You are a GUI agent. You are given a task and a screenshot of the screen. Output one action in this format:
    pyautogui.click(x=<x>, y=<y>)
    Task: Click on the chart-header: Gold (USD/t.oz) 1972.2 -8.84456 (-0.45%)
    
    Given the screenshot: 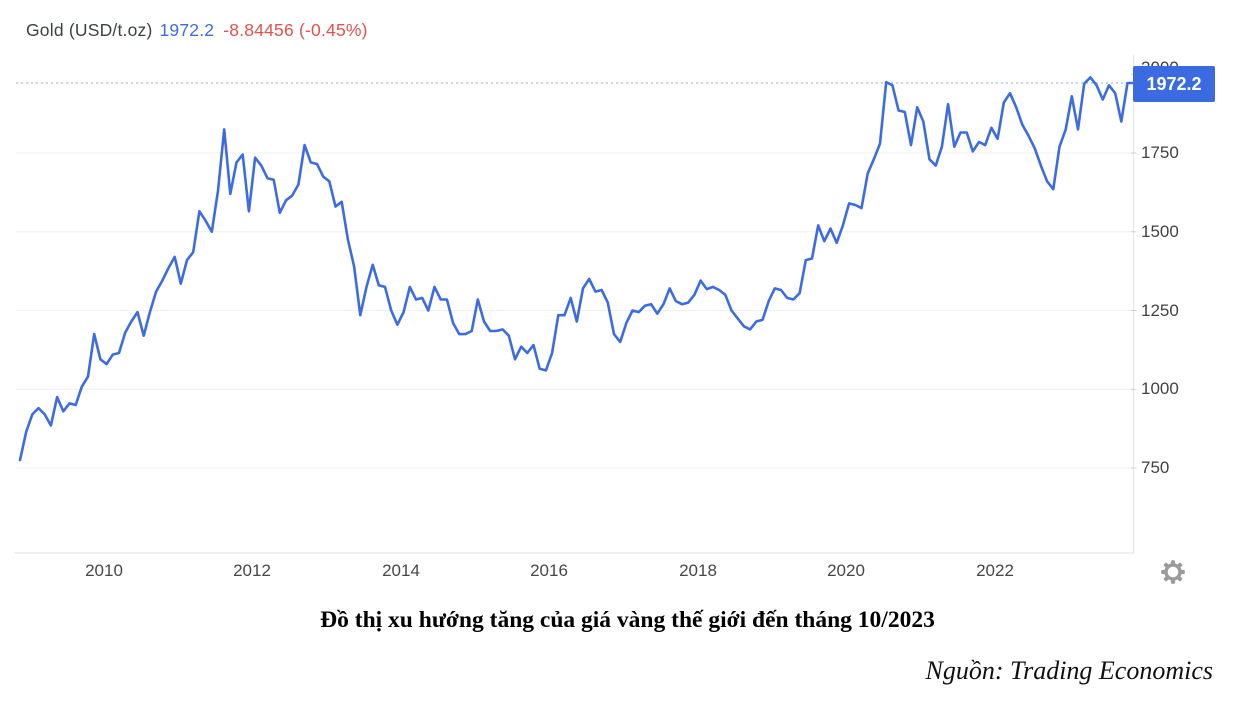 What is the action you would take?
    pyautogui.click(x=197, y=30)
    